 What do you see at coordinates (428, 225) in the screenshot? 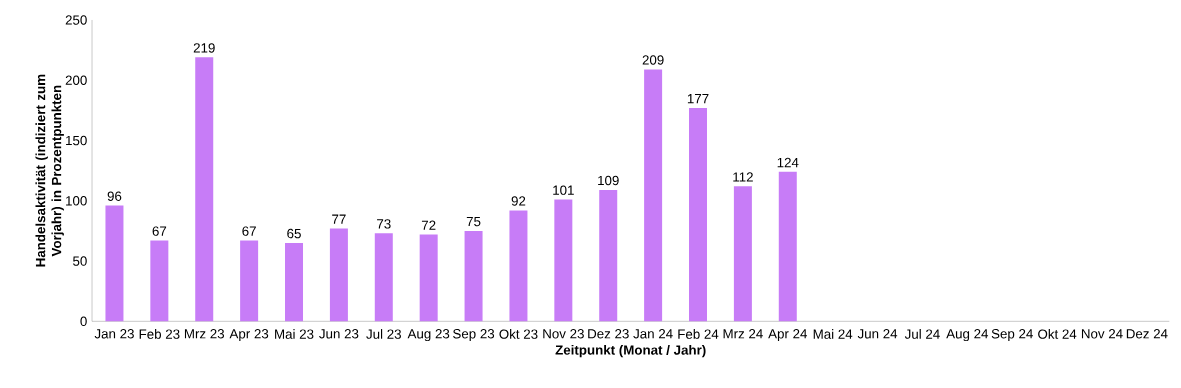
I see `data-label: 72` at bounding box center [428, 225].